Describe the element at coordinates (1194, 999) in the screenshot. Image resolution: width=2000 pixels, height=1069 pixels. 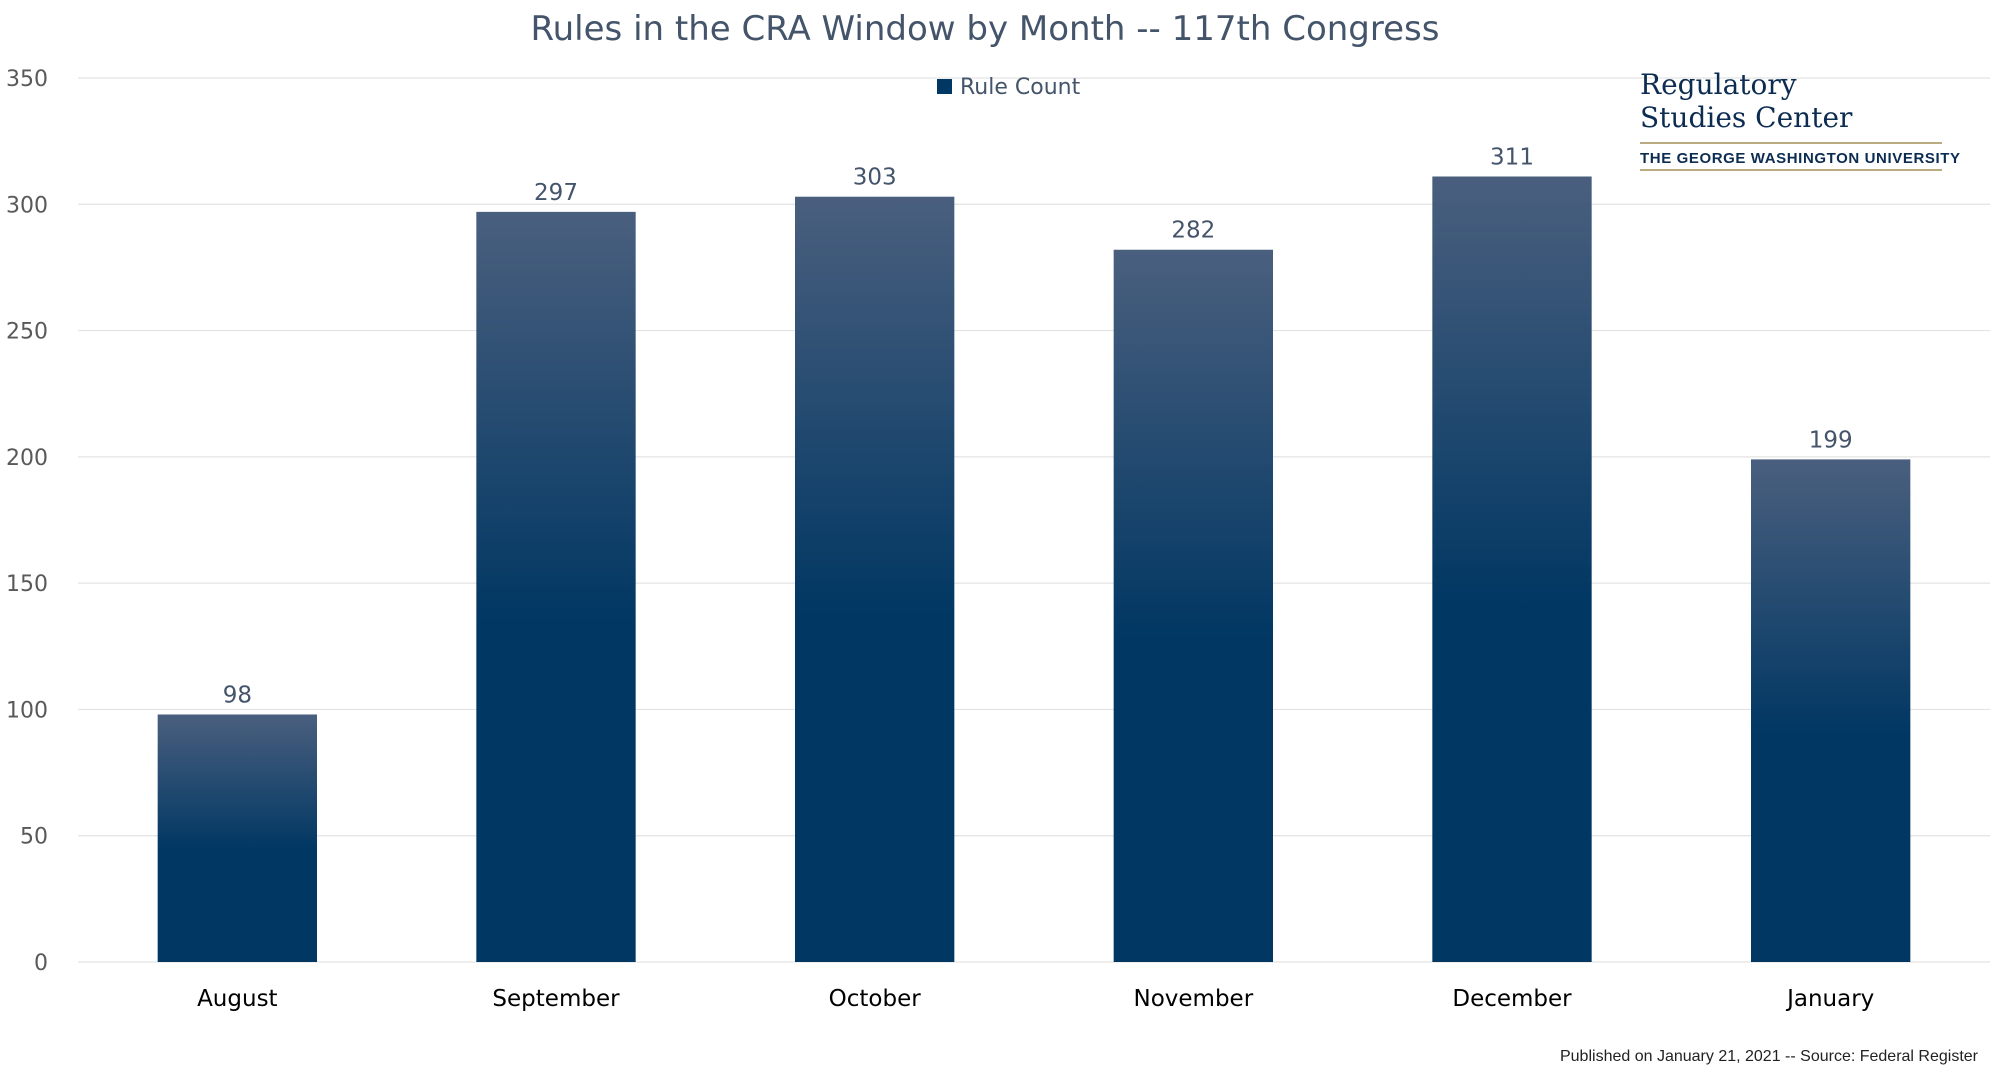
I see `x-category-november: November` at that location.